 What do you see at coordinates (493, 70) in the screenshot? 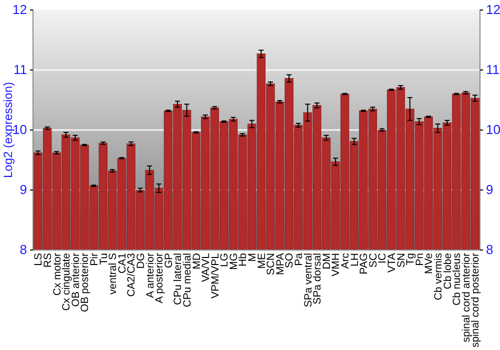
I see `y2-tick-label: 11` at bounding box center [493, 70].